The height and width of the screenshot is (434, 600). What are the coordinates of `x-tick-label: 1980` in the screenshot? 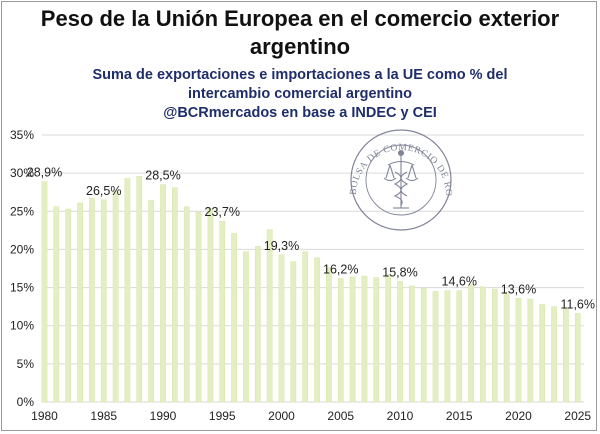 It's located at (44, 416).